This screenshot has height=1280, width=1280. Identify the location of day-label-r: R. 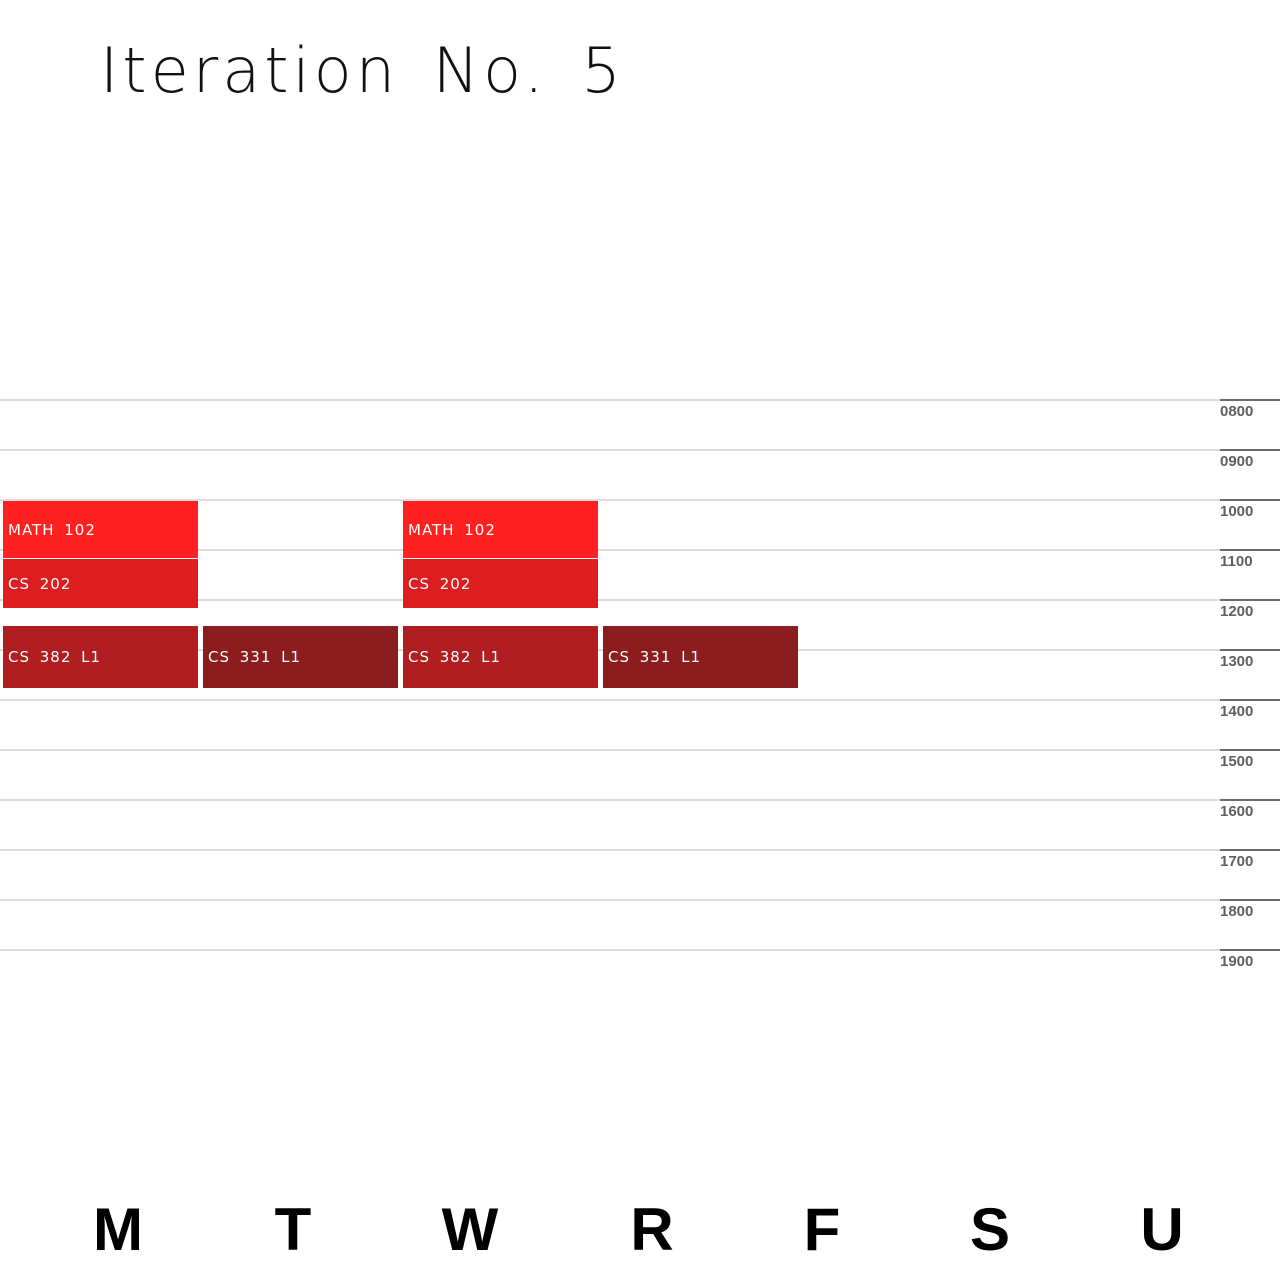
(652, 1229).